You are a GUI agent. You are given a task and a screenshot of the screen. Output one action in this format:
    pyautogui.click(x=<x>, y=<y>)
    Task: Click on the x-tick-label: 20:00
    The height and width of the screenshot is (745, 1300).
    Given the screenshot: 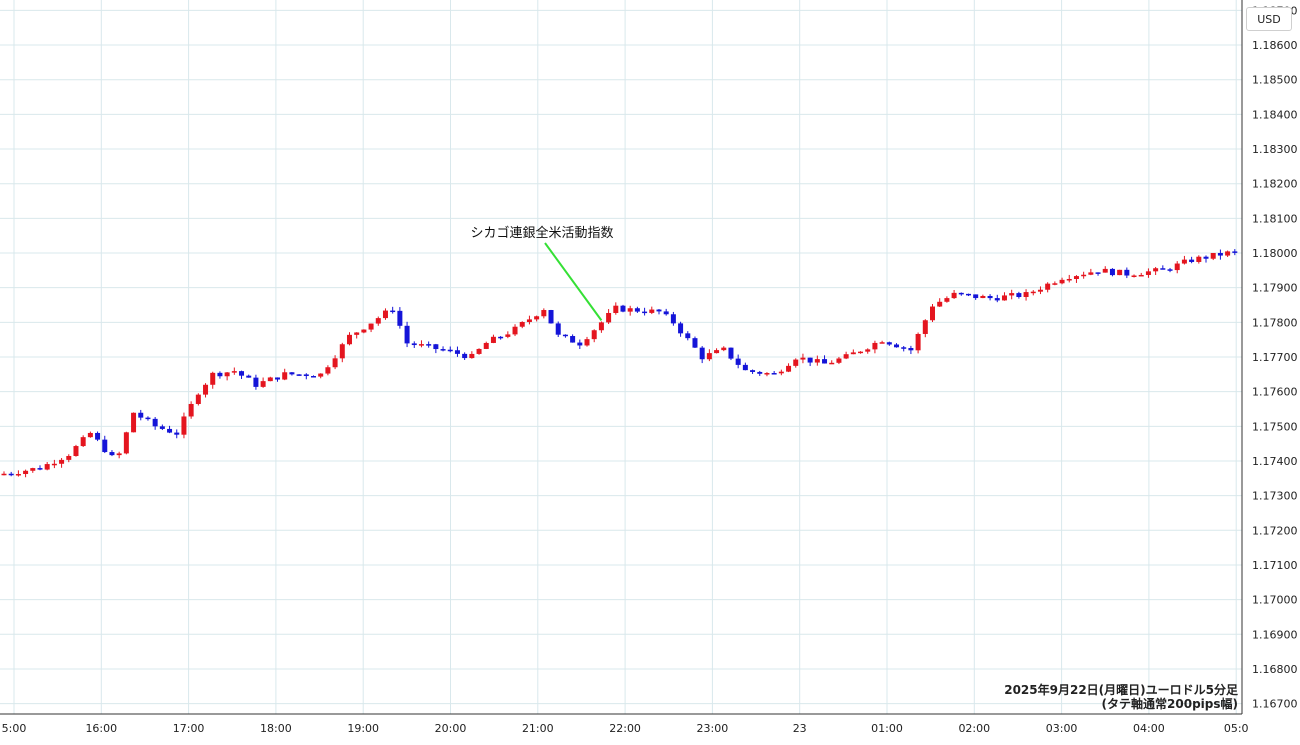 What is the action you would take?
    pyautogui.click(x=451, y=728)
    